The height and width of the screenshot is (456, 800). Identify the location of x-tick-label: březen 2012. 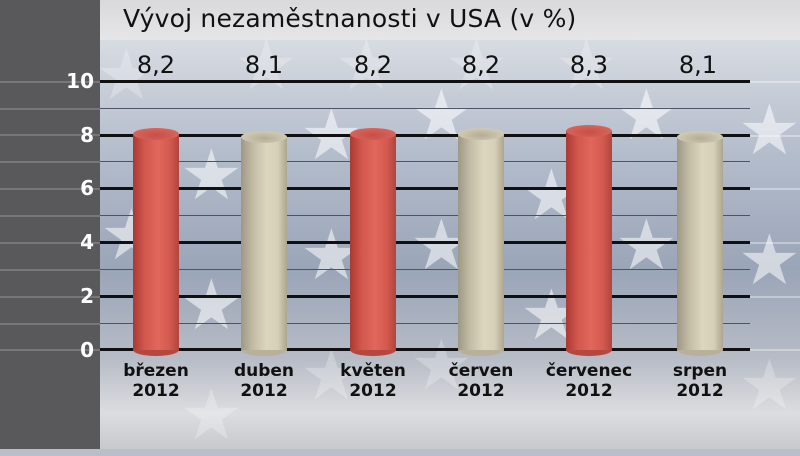
(156, 381).